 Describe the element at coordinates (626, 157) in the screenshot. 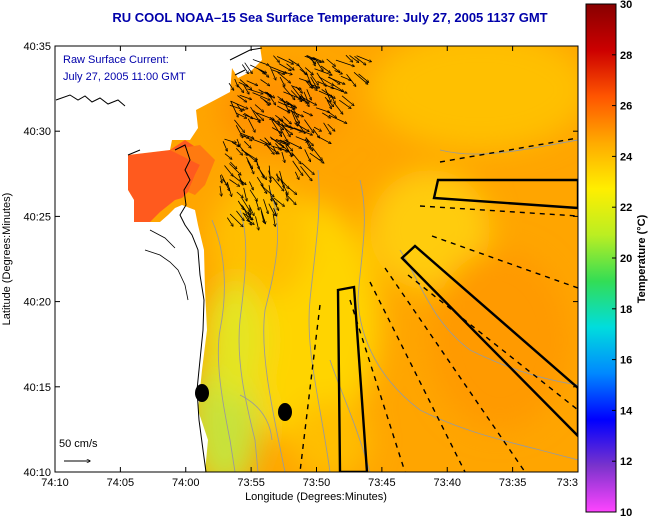

I see `colorbar-tick-label: 24` at that location.